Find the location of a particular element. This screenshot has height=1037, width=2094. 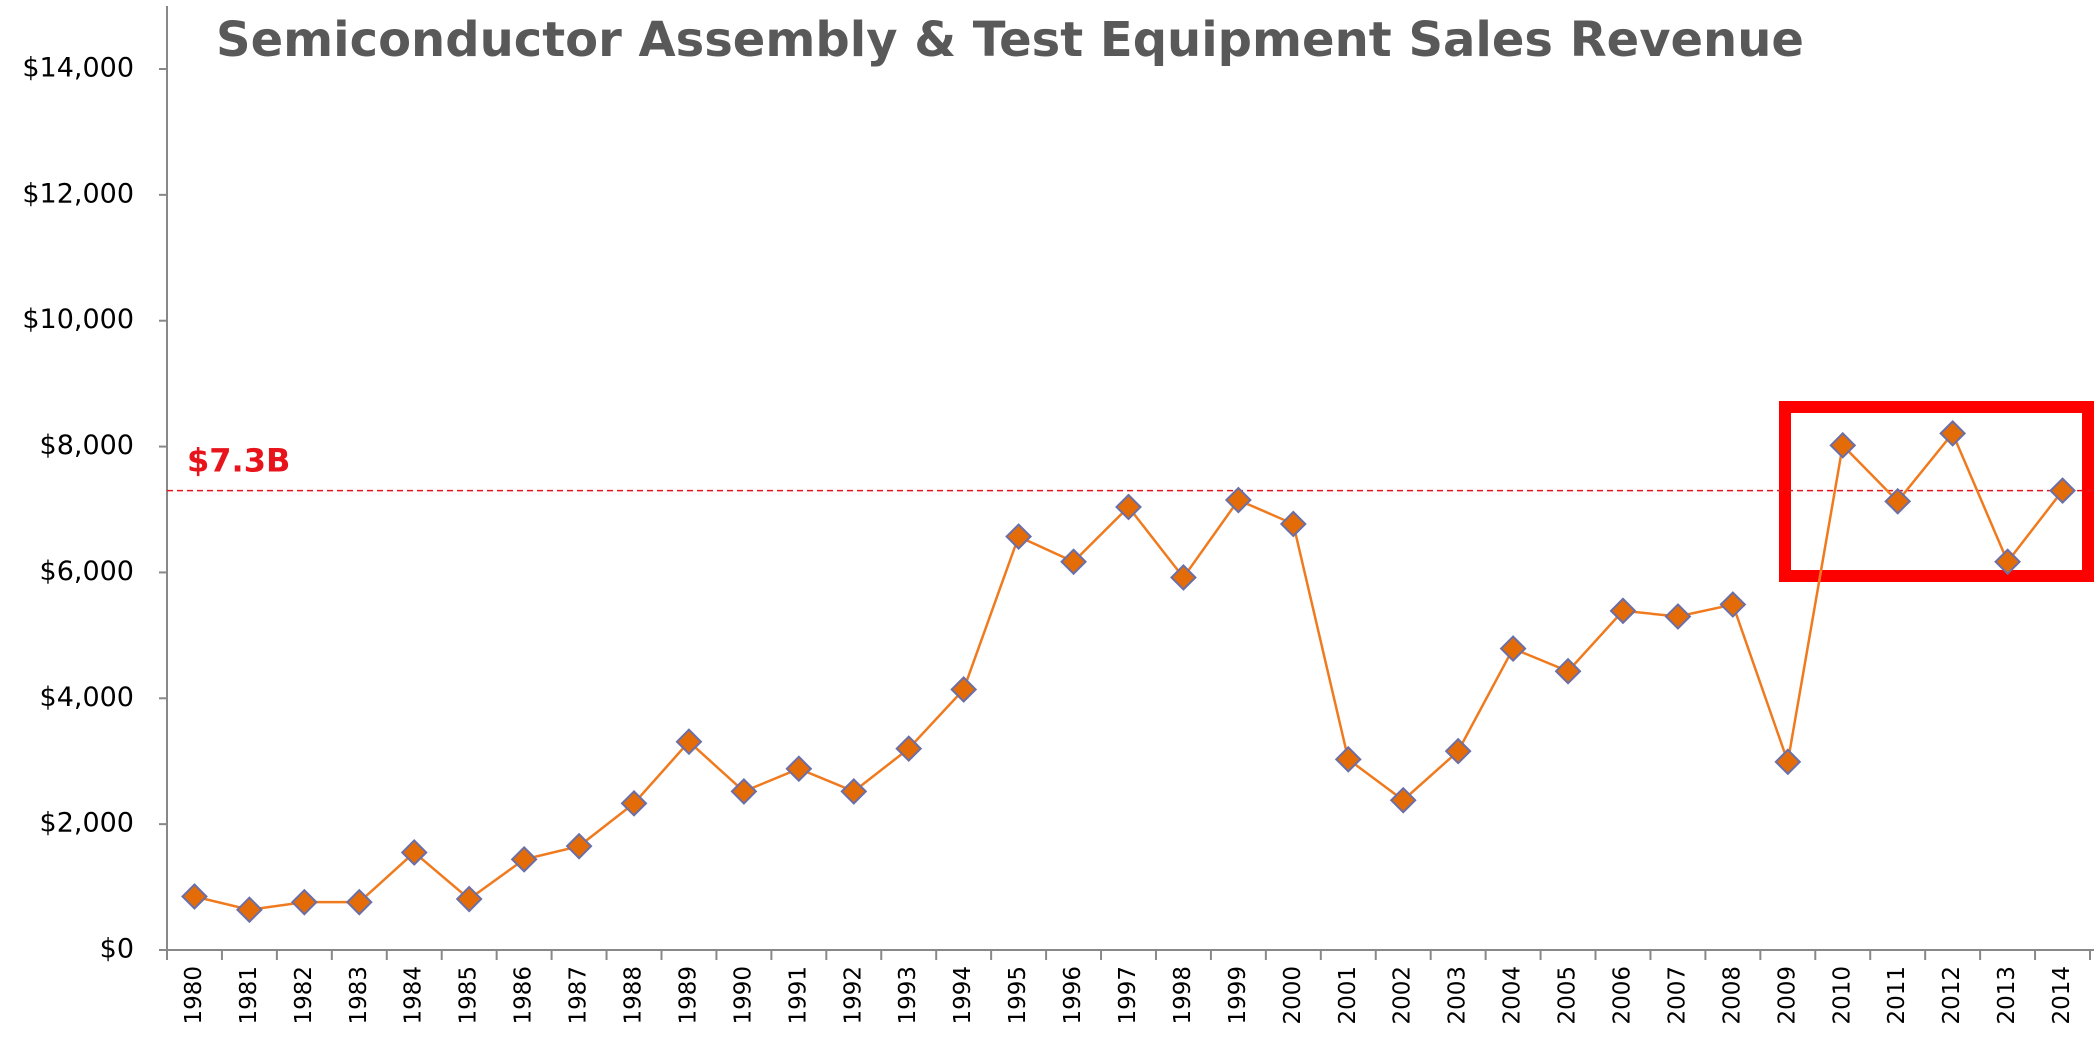

x-tick-label: 1994 is located at coordinates (963, 995).